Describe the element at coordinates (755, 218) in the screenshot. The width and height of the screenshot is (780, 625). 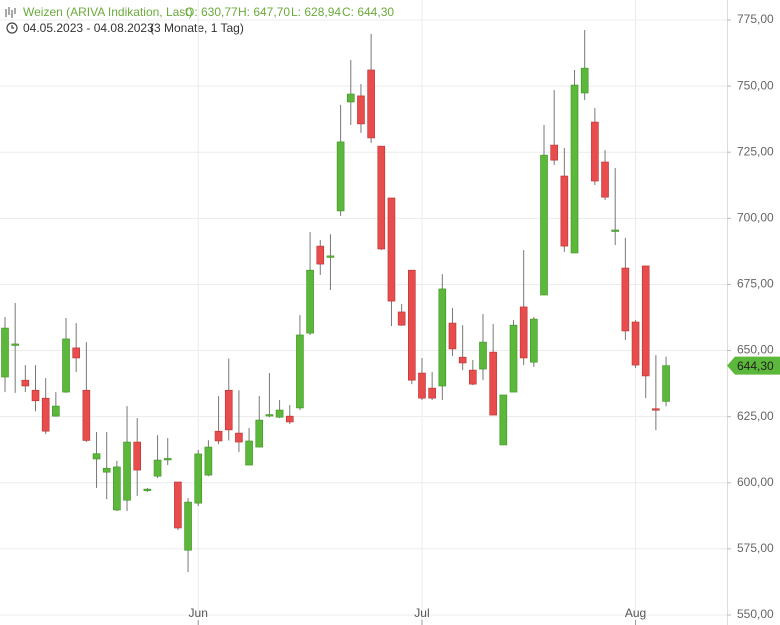
I see `y-tick-label: 700,00` at that location.